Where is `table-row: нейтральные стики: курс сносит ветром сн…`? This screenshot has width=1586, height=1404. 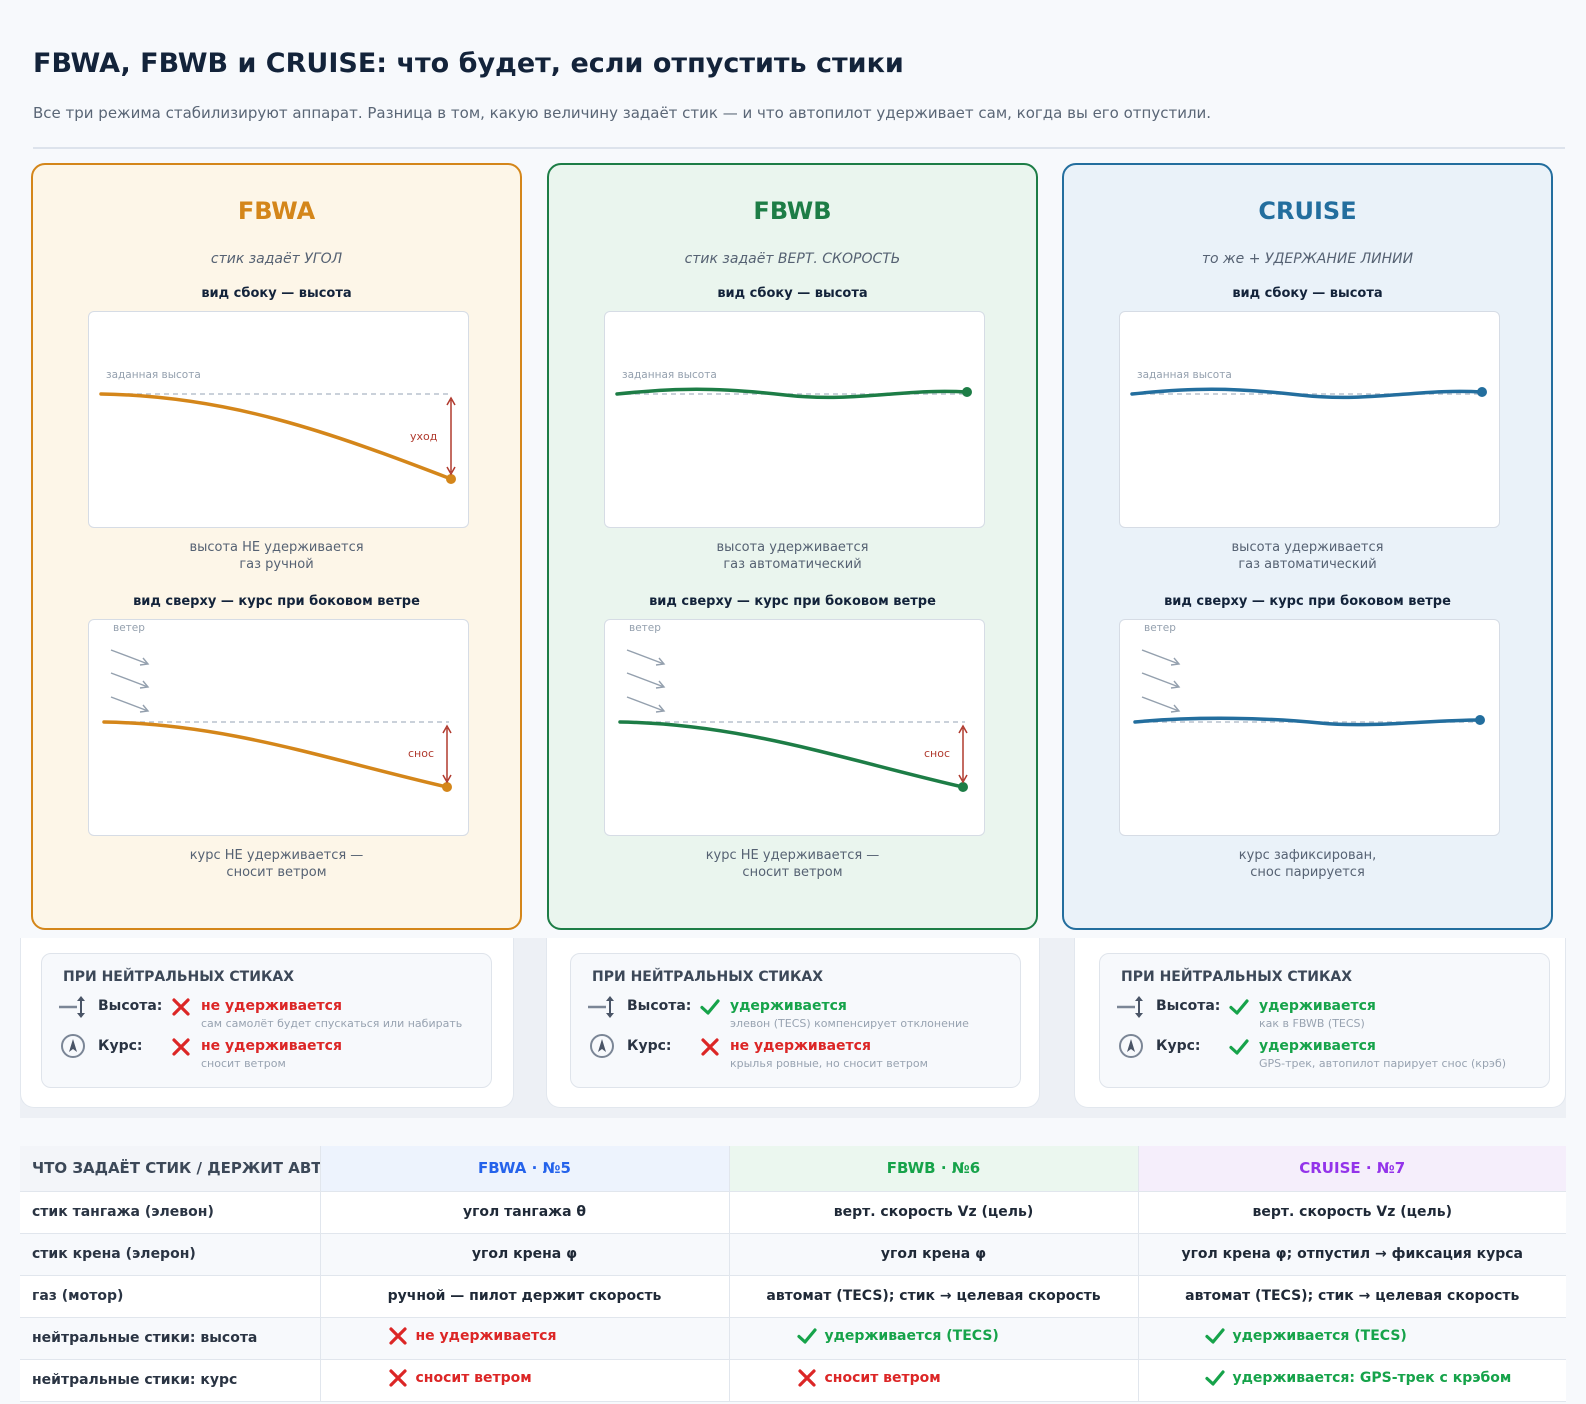
table-row: нейтральные стики: курс сносит ветром сн… is located at coordinates (793, 1380).